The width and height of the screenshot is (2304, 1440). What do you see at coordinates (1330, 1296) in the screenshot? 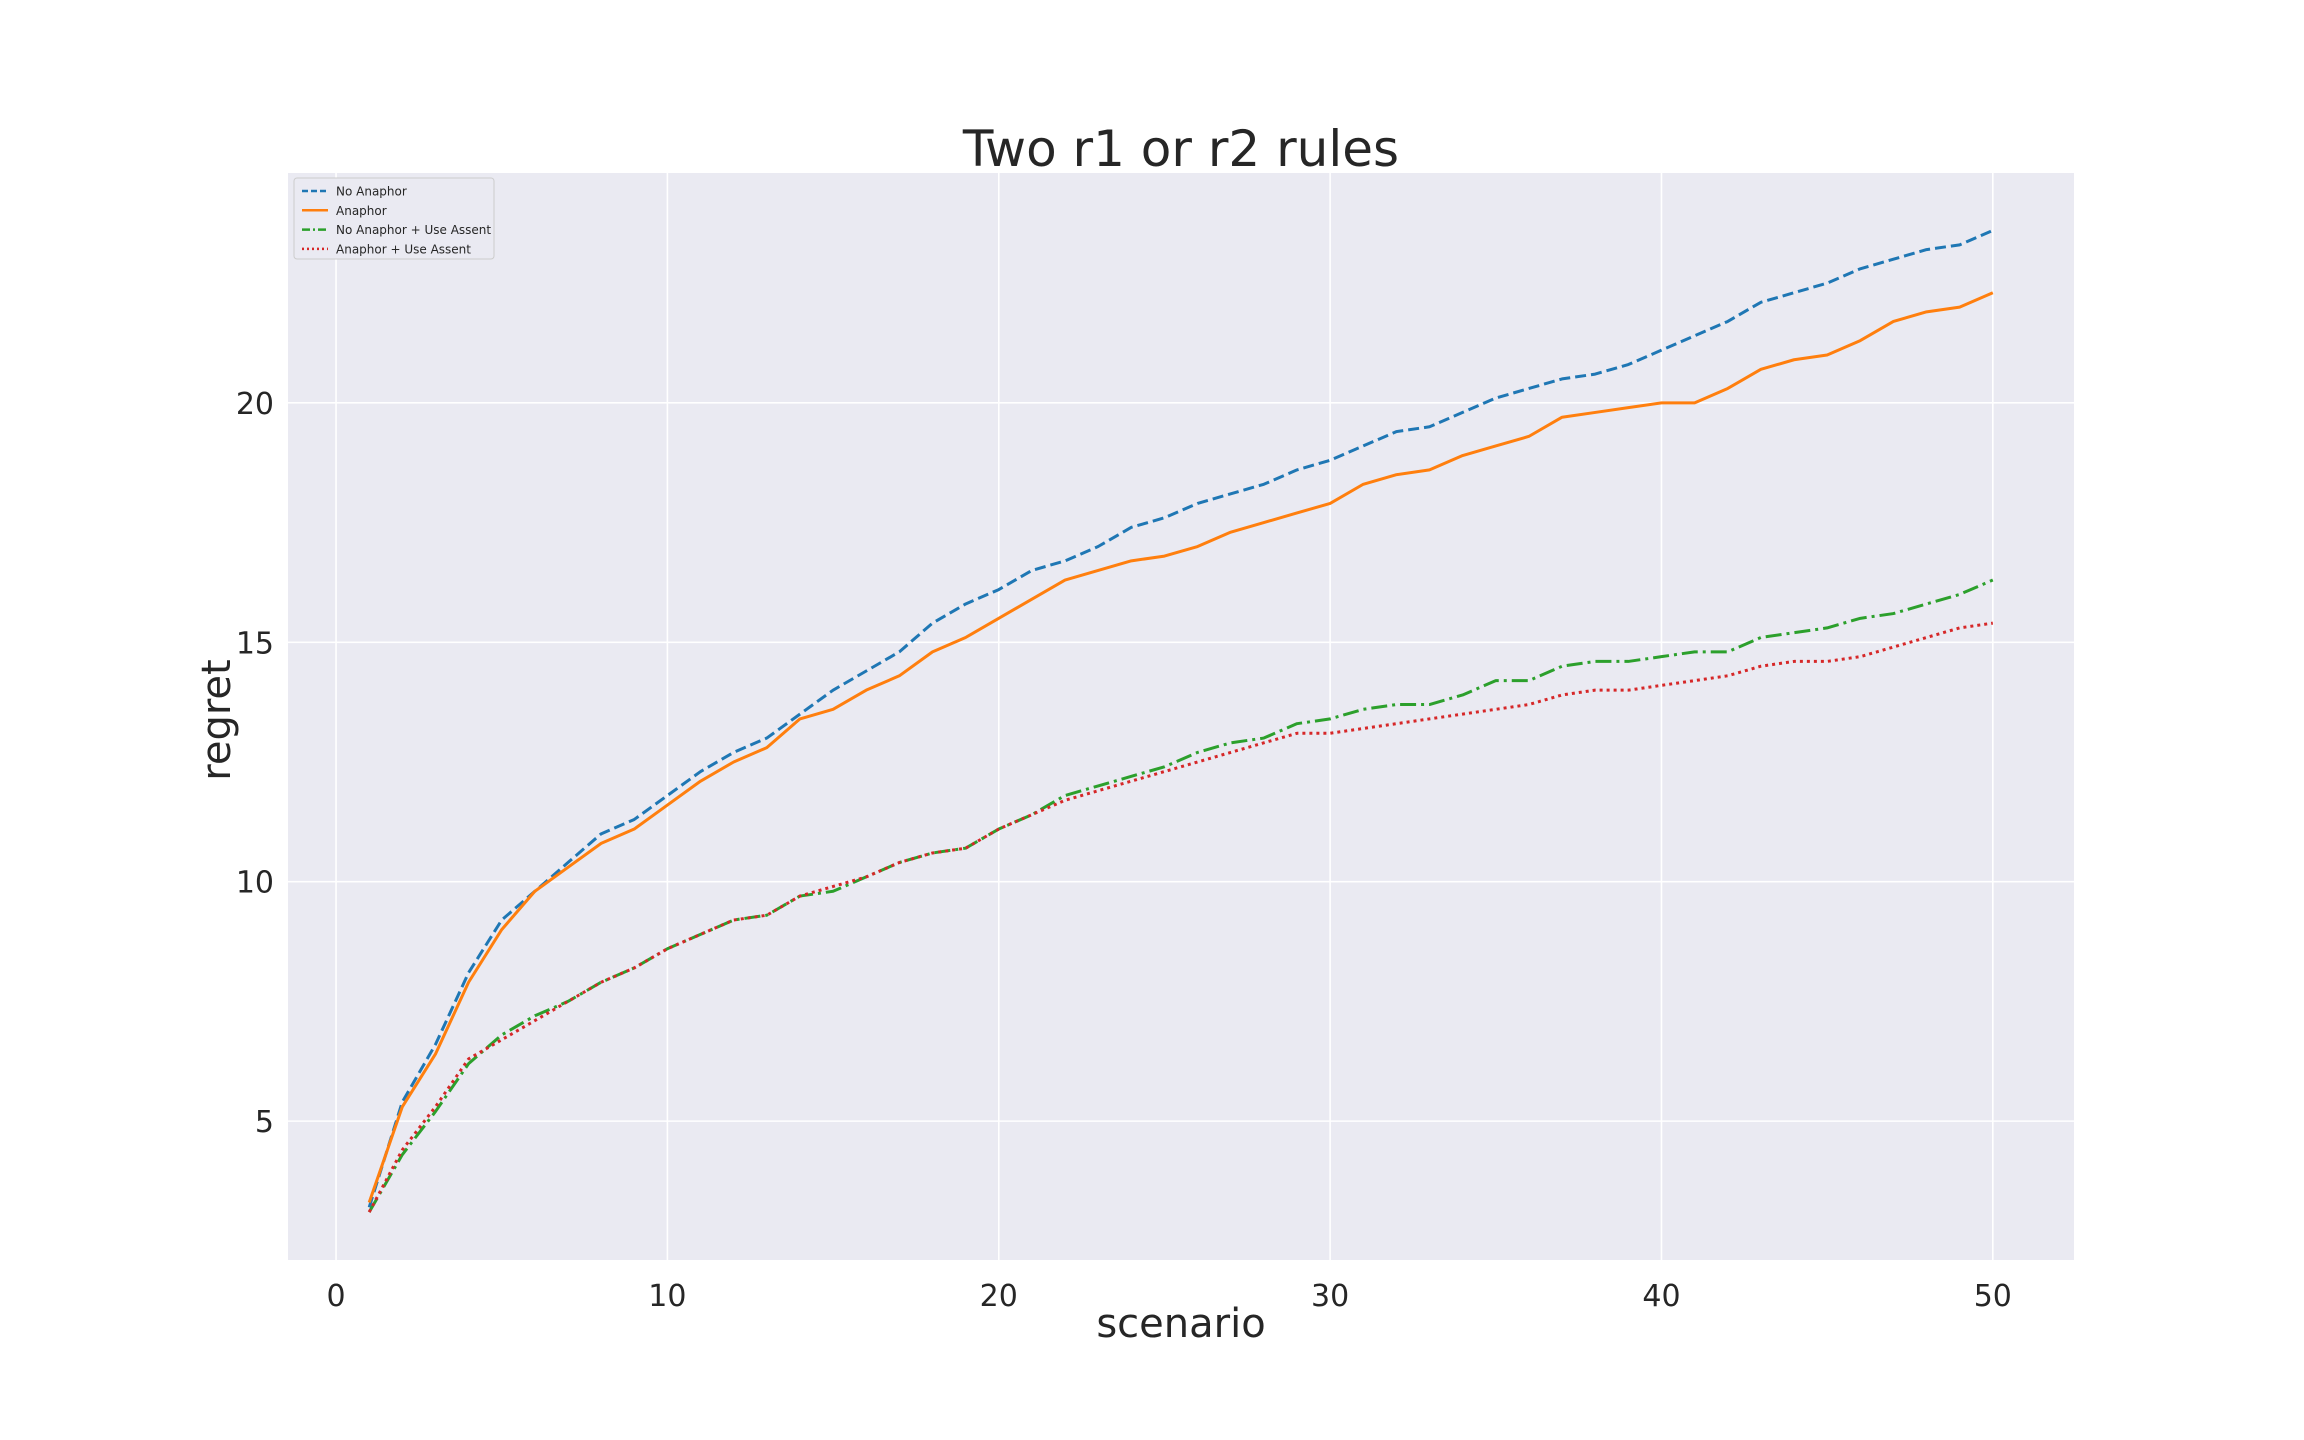
I see `x-tick-label-30: 30` at bounding box center [1330, 1296].